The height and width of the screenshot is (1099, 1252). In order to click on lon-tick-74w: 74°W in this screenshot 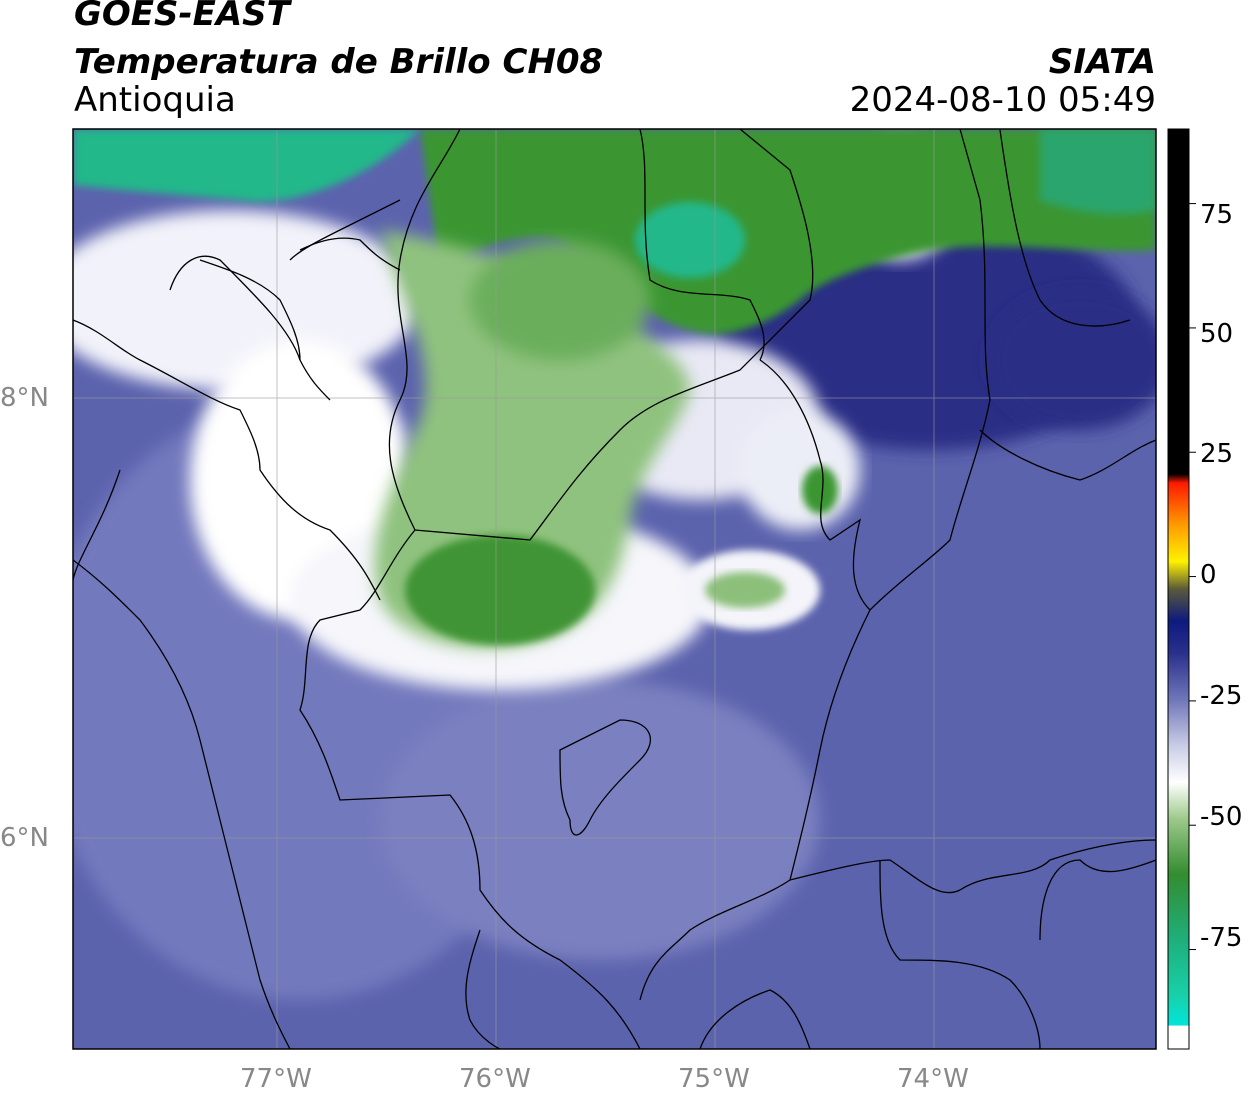, I will do `click(933, 1079)`.